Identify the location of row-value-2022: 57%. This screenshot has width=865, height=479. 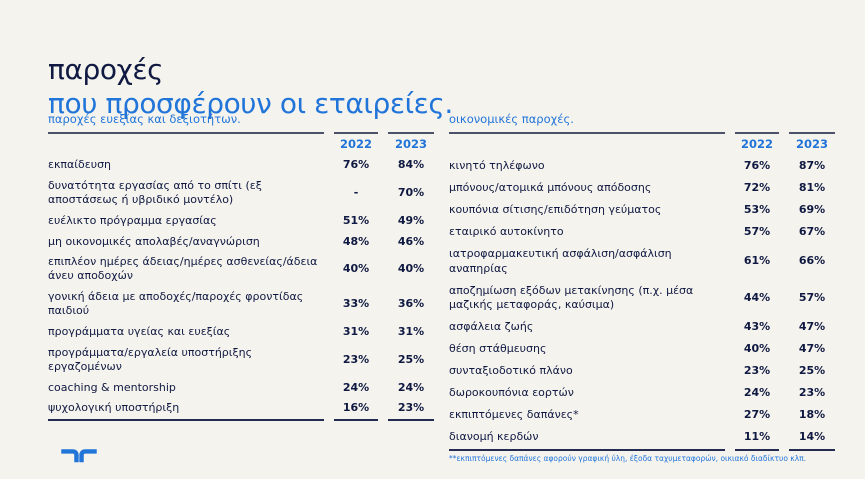
(757, 232).